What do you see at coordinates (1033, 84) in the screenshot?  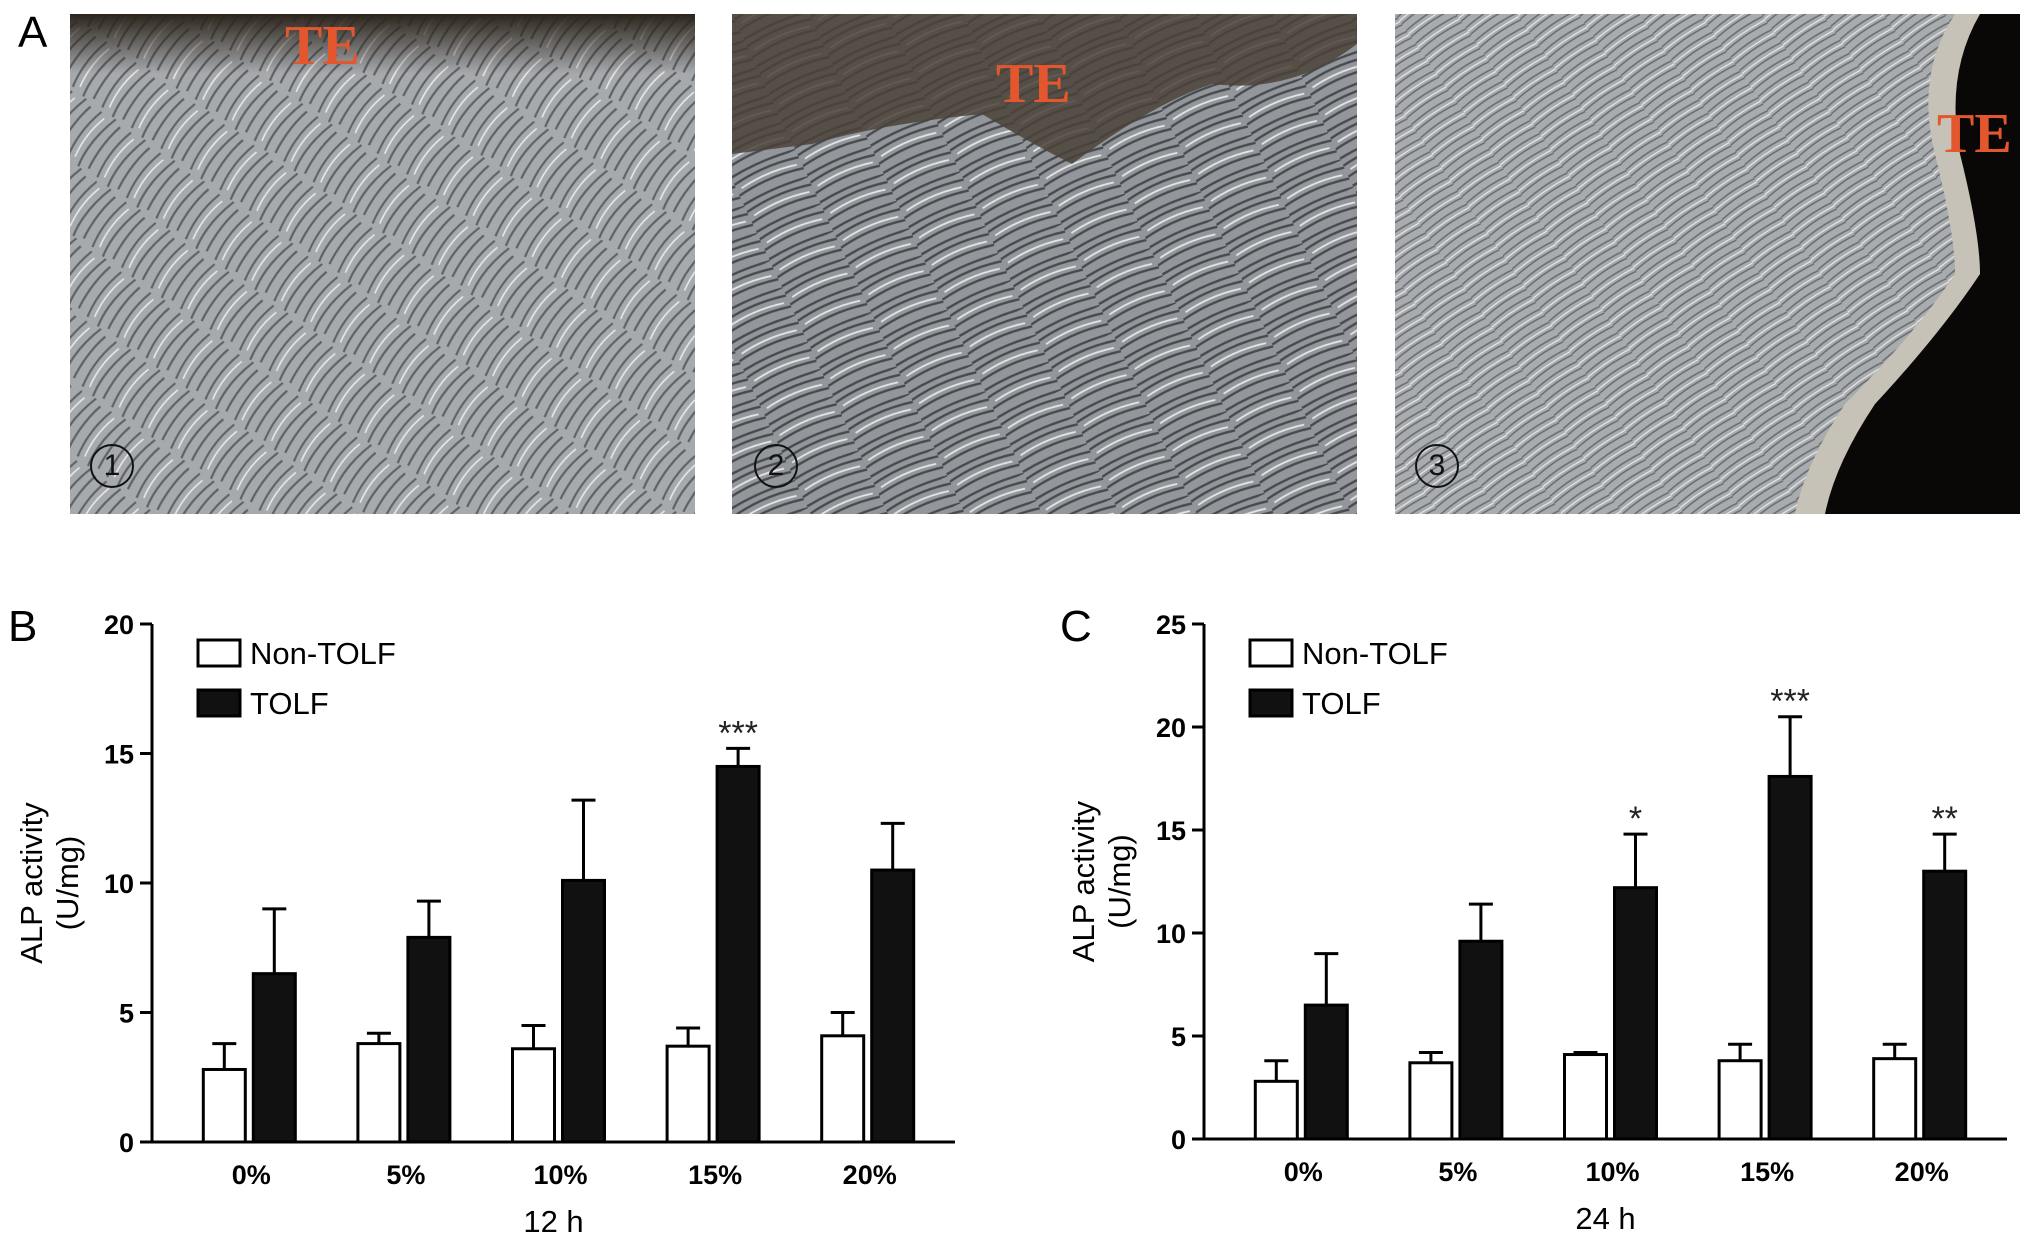 I see `te-label-2: TE` at bounding box center [1033, 84].